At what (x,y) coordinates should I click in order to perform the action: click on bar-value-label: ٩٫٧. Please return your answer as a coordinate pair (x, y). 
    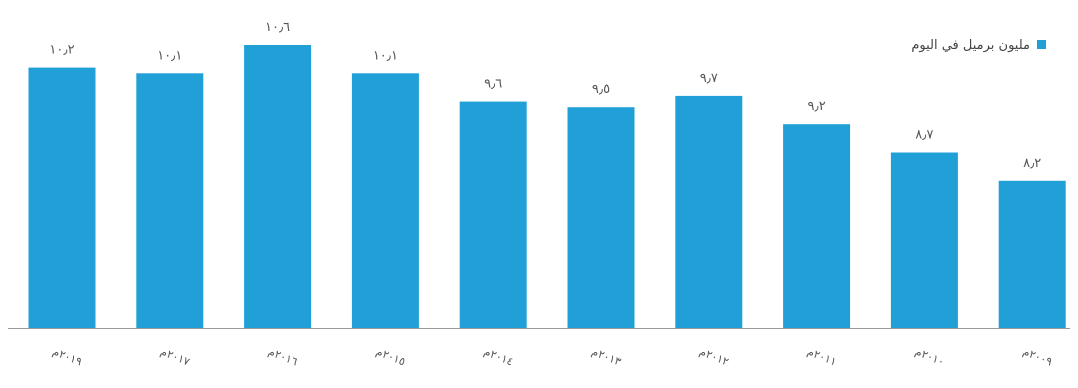
    Looking at the image, I should click on (709, 78).